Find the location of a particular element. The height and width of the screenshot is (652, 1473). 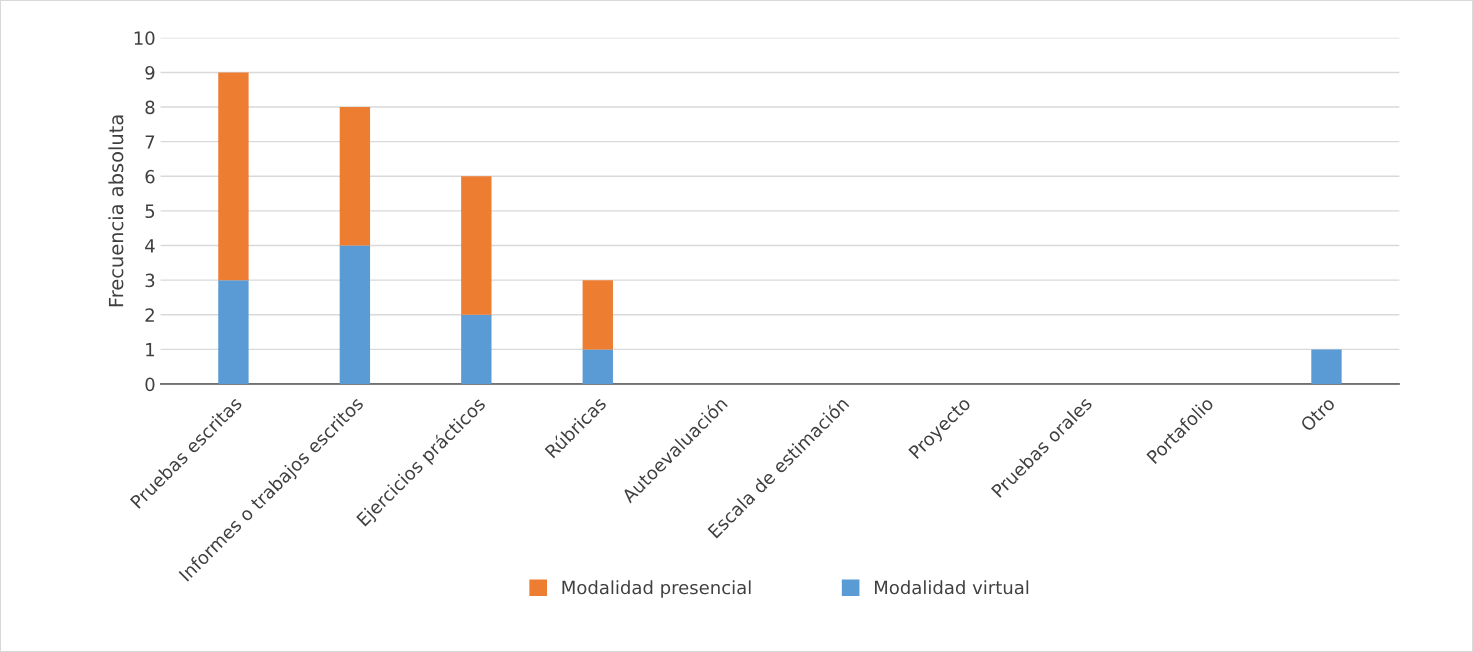

y-tick-label: 10 is located at coordinates (144, 38).